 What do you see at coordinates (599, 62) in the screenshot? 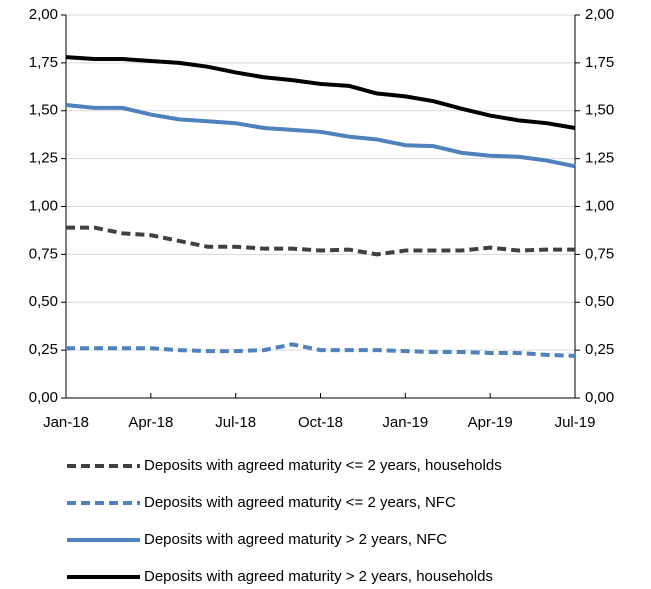
I see `y2-tick-label: 1,75` at bounding box center [599, 62].